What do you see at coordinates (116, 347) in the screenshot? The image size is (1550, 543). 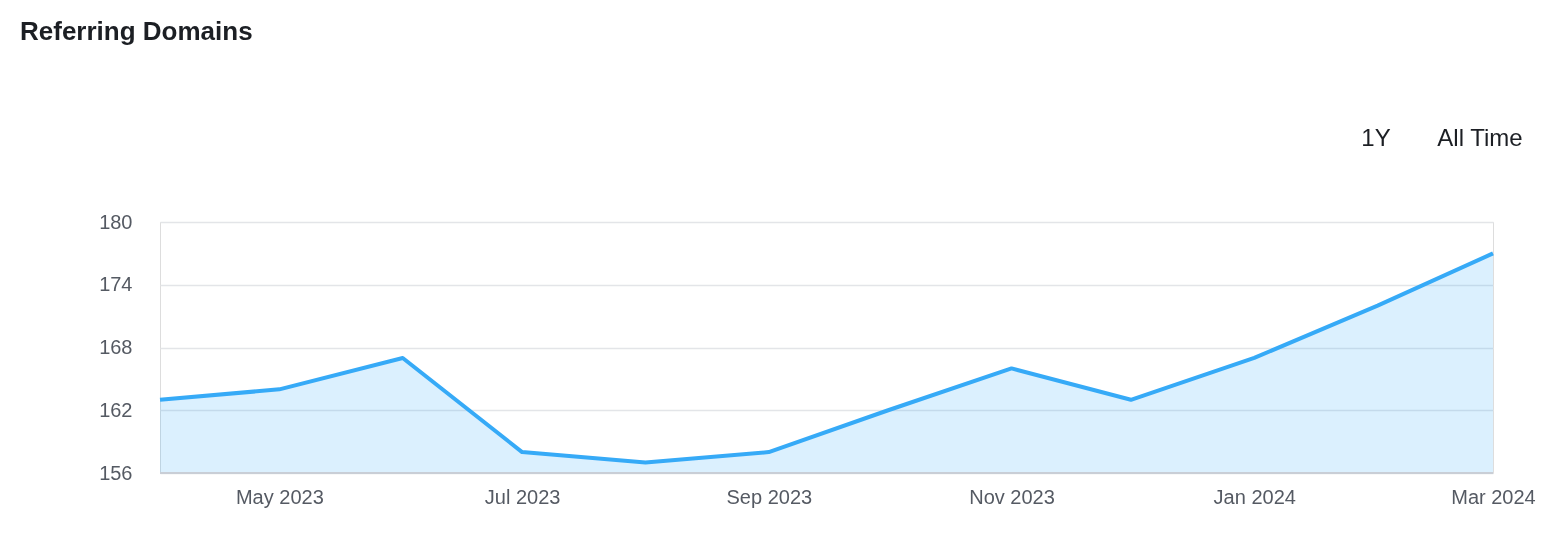 I see `y-tick-label: 168` at bounding box center [116, 347].